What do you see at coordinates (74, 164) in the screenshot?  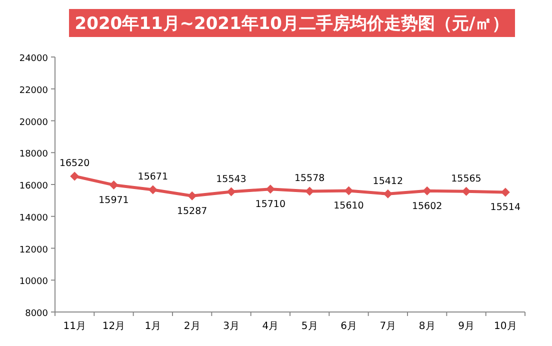 I see `data-label: 16520` at bounding box center [74, 164].